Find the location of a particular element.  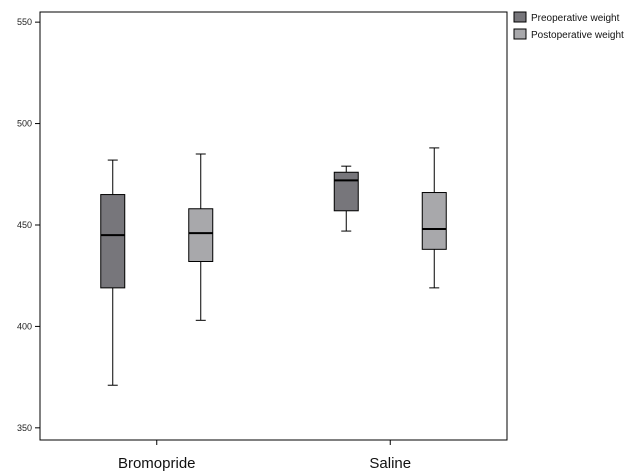

box-saline-postoperative is located at coordinates (434, 218).